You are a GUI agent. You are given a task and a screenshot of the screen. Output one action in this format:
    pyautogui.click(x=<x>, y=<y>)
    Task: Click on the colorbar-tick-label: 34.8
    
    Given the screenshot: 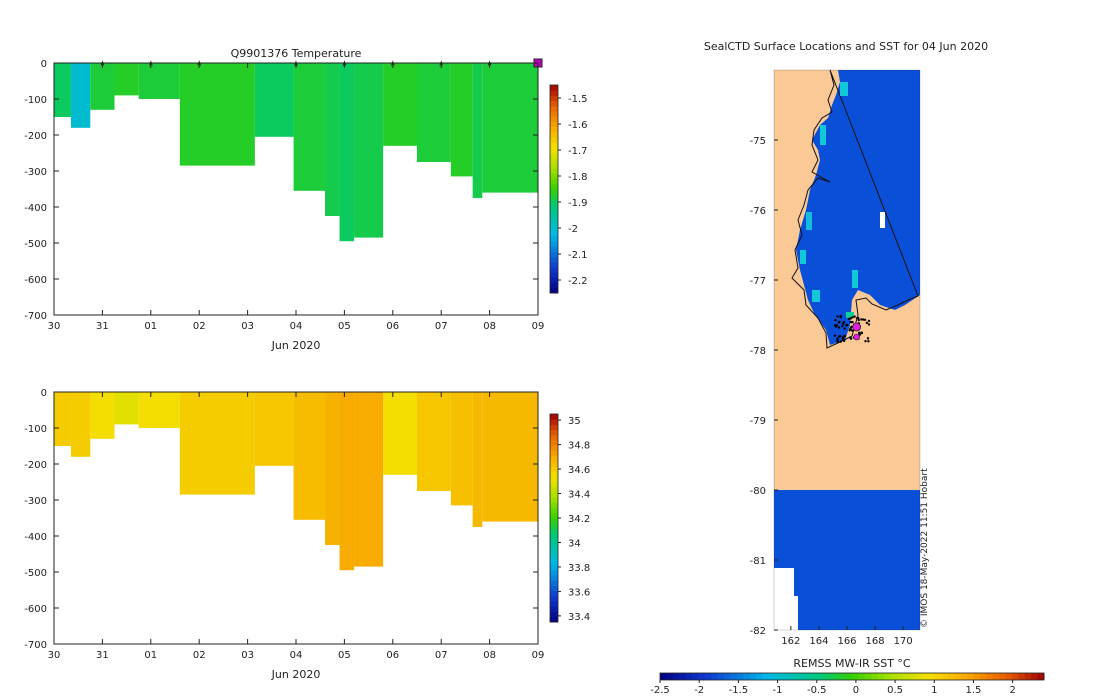 What is the action you would take?
    pyautogui.click(x=579, y=446)
    